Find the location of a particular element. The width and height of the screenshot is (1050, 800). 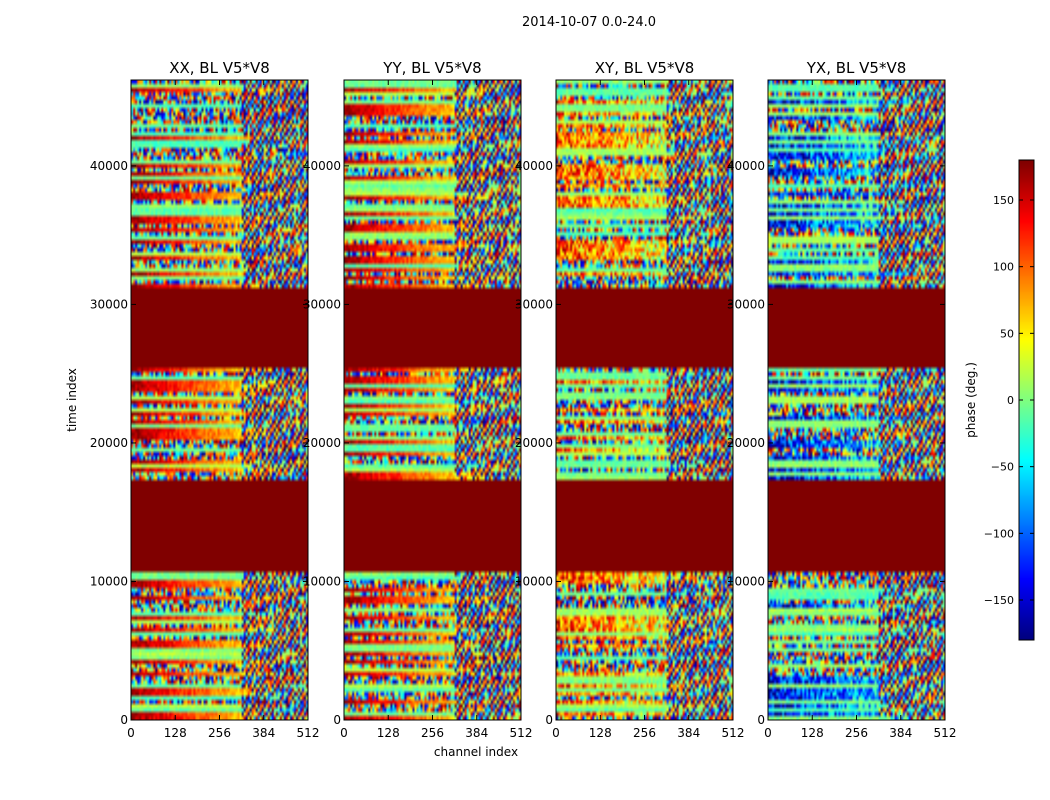

colorbar-tick-label: −150 is located at coordinates (999, 600).